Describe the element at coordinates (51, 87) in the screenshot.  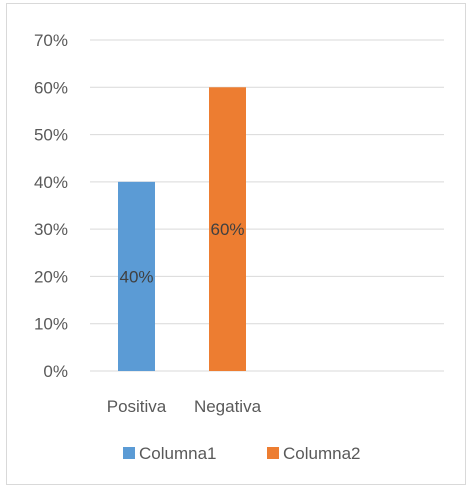
I see `y-tick-label: 60%` at that location.